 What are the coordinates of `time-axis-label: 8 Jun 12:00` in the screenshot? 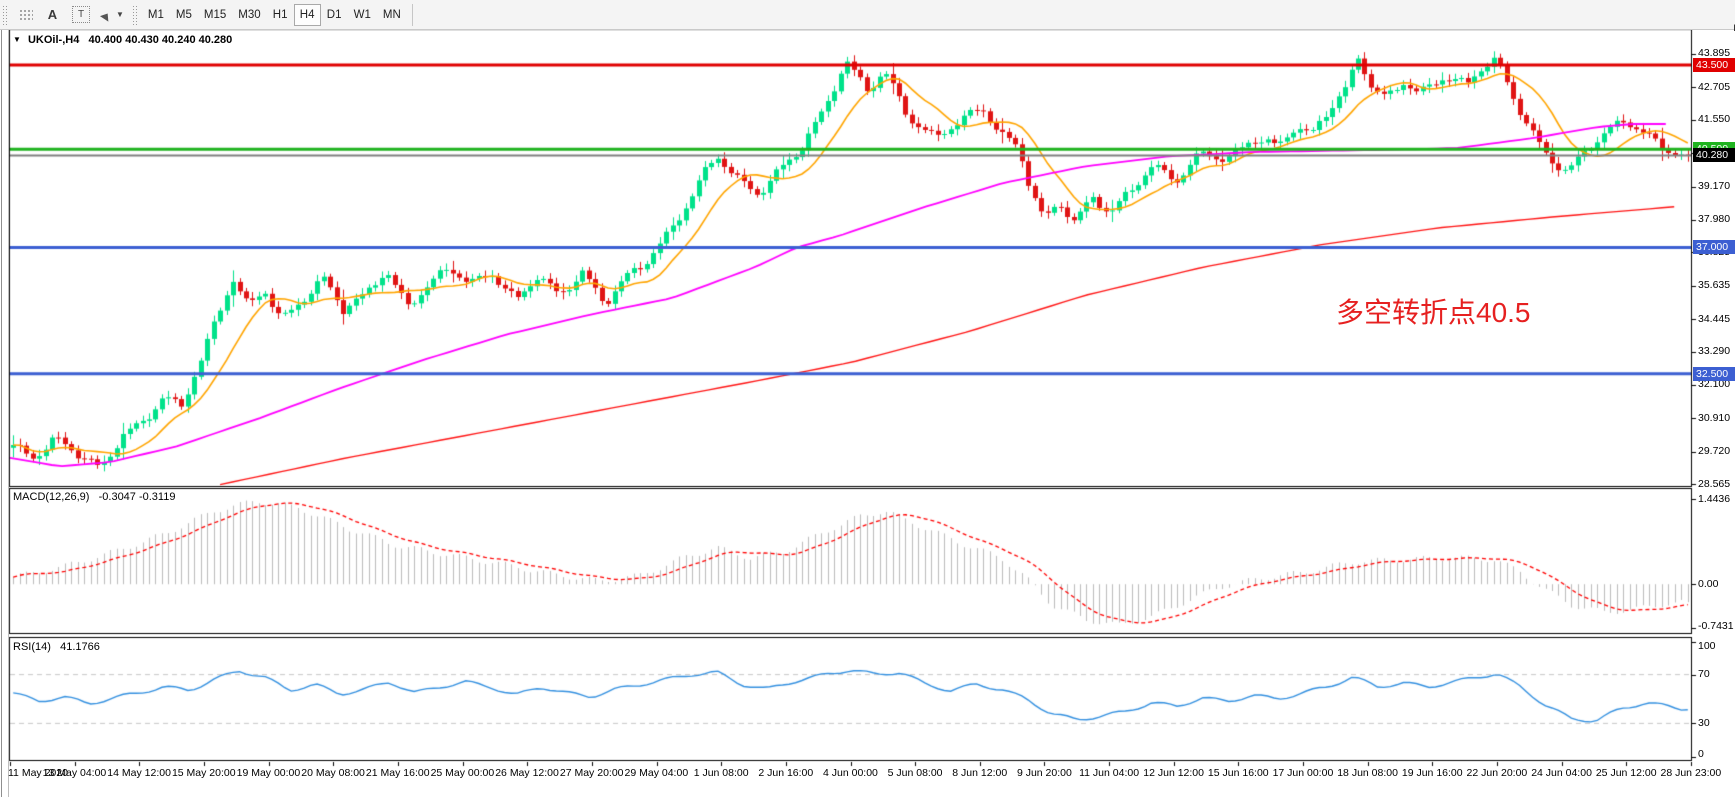 It's located at (980, 773).